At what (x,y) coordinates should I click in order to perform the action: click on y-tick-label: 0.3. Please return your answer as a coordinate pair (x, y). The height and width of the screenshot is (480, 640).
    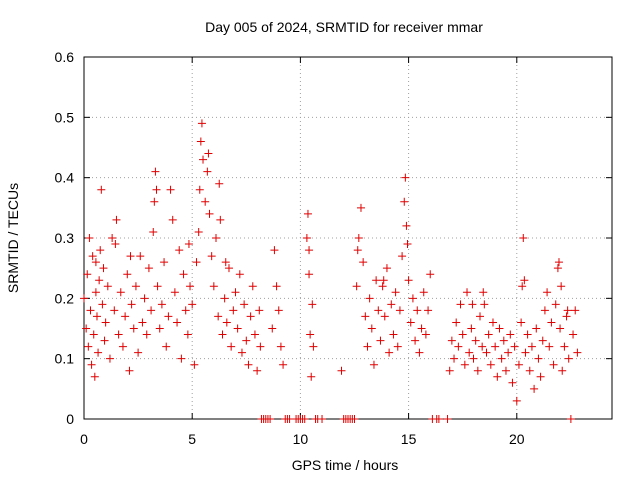
    Looking at the image, I should click on (65, 238).